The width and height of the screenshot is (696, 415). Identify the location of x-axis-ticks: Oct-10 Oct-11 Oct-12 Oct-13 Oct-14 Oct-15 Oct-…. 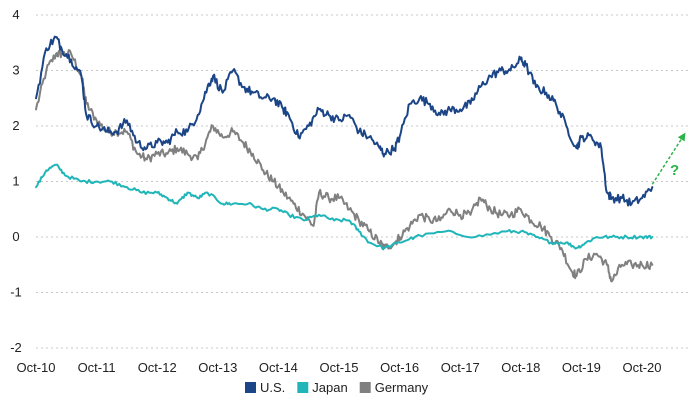
(338, 367).